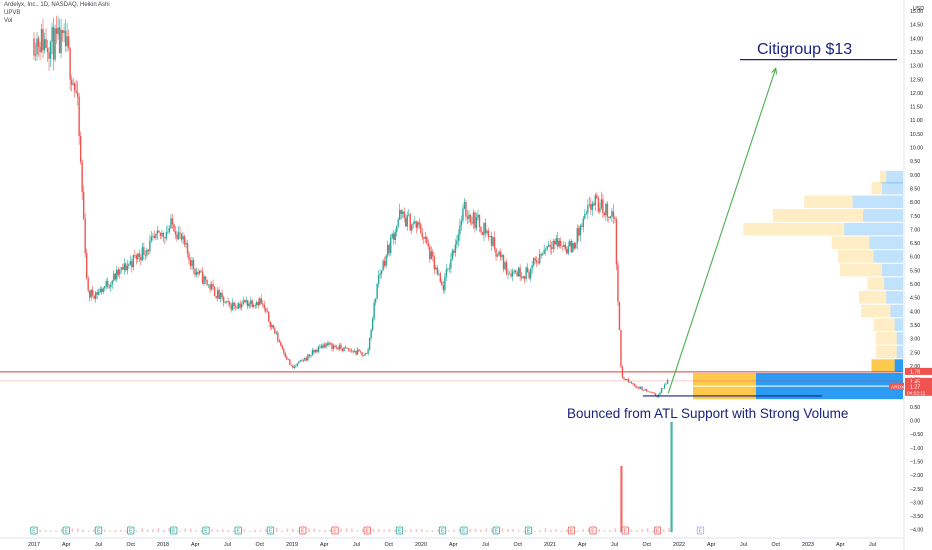  I want to click on symbol-title: Ardelyx, Inc., 1D, NASDAQ, Heikin Ashi, so click(57, 5).